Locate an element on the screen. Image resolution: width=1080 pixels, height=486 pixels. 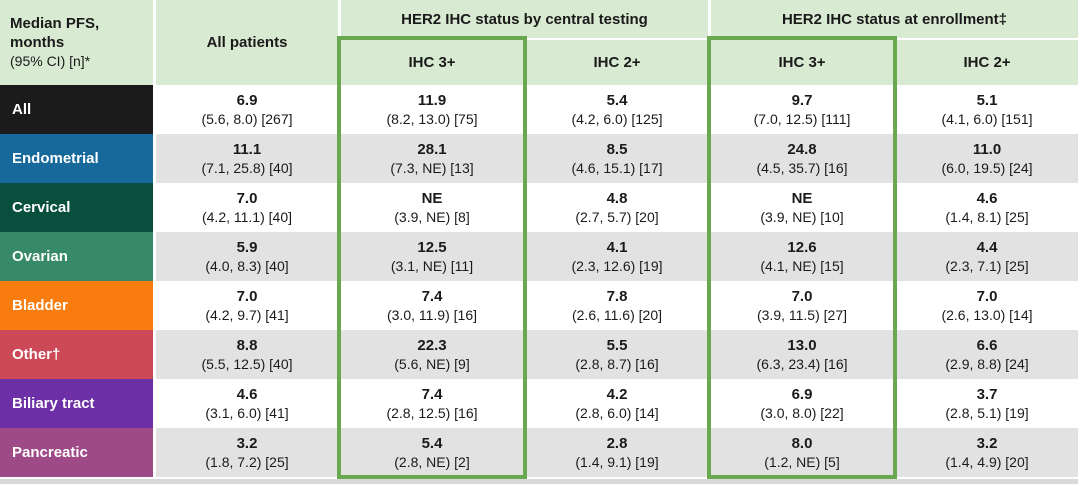
pfs-cell: 7.0 (4.2, 9.7) [41] is located at coordinates (247, 305).